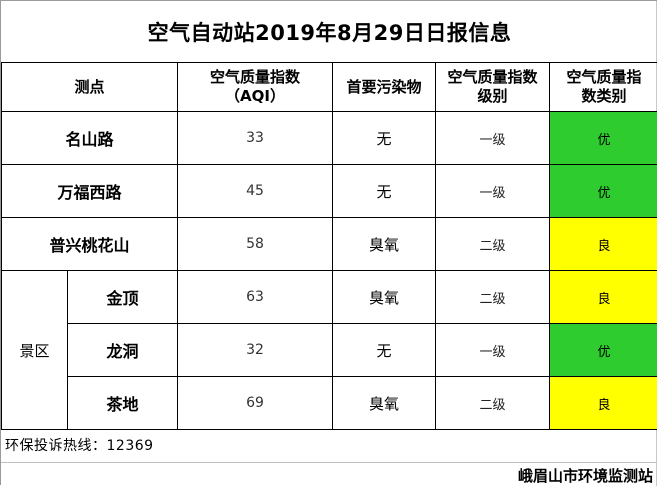  I want to click on table-row: 茶地 69 臭氧 二级 良, so click(329, 403).